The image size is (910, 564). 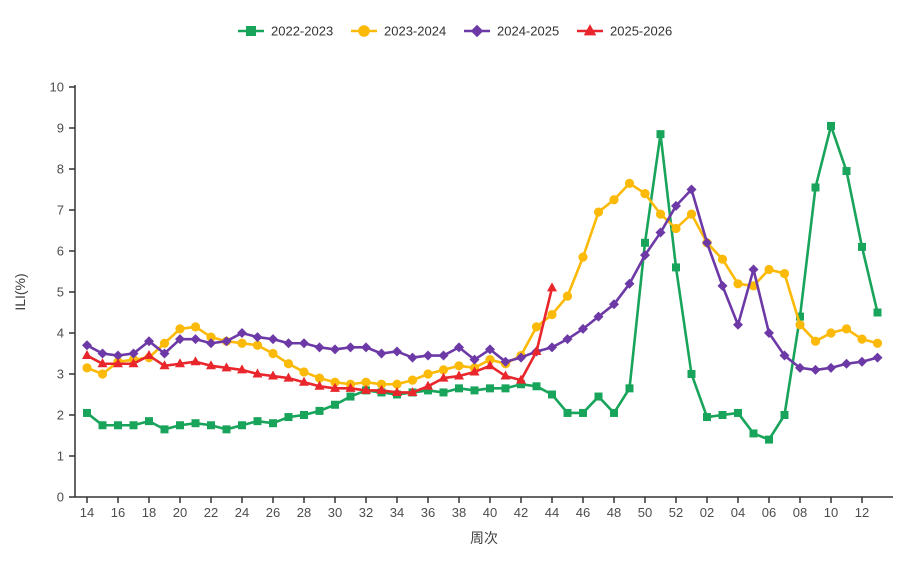 I want to click on x-tick-label: 46, so click(x=583, y=512).